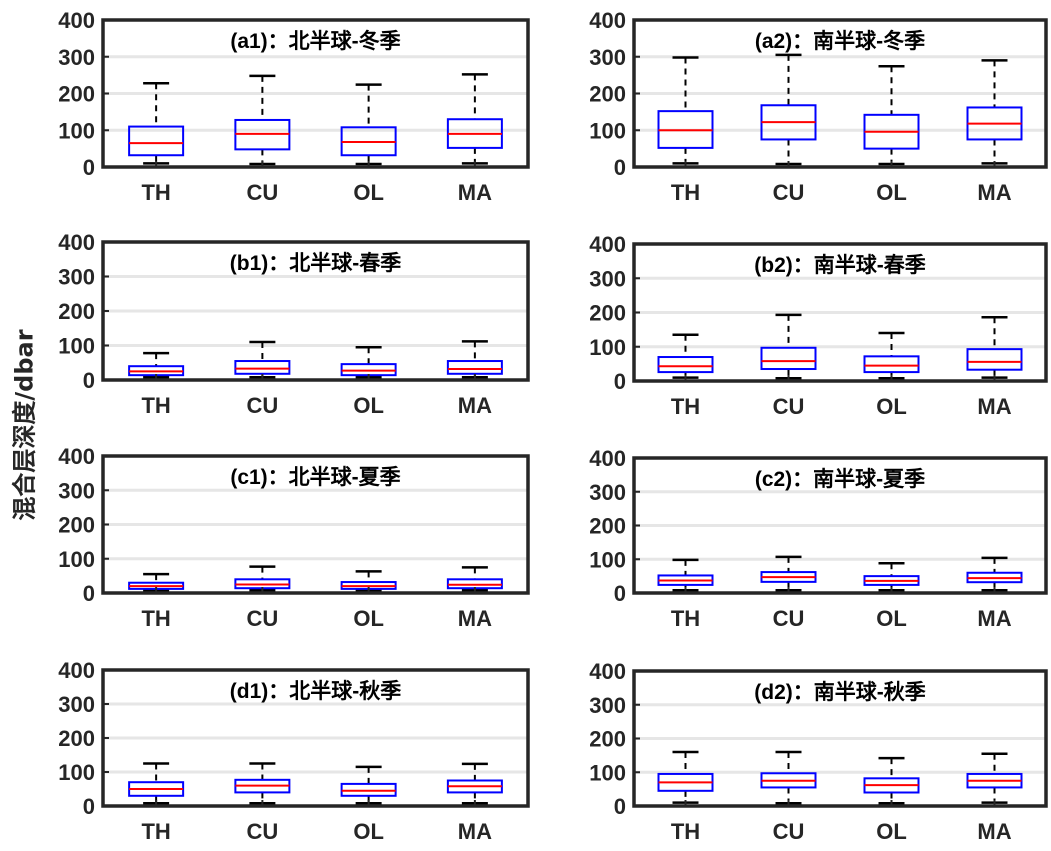  Describe the element at coordinates (22, 425) in the screenshot. I see `y-axis-label-container: 混合层深度/dbar` at that location.